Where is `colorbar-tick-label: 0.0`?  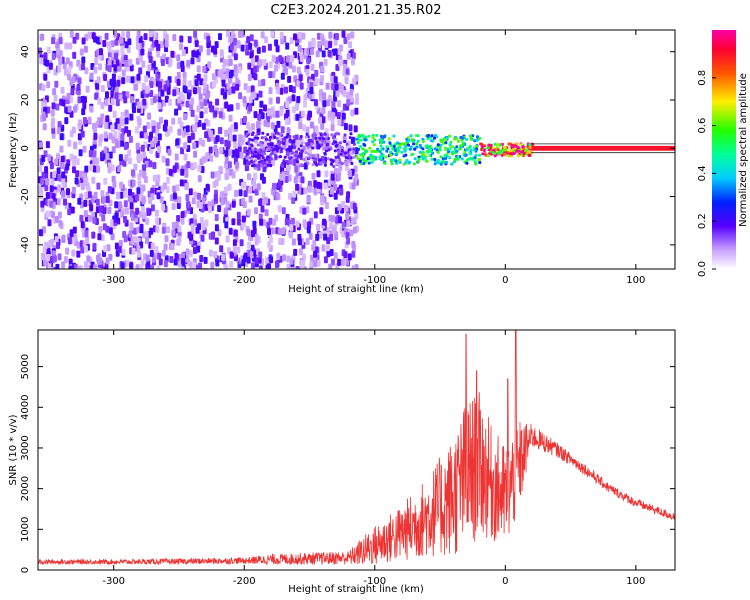 colorbar-tick-label: 0.0 is located at coordinates (702, 269).